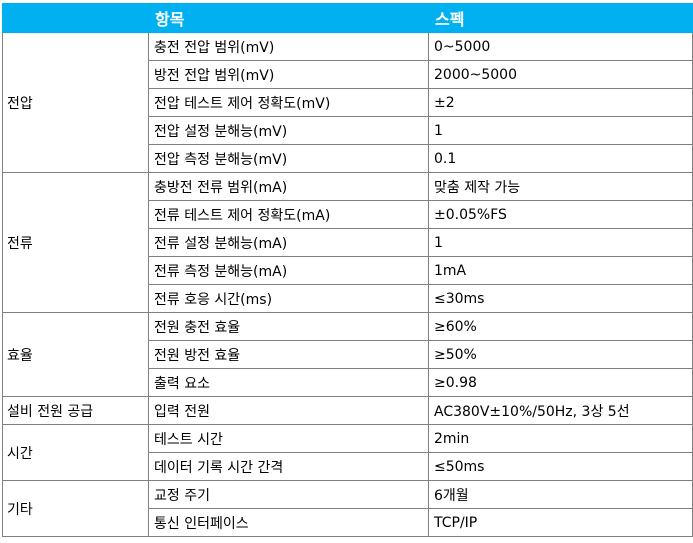 The image size is (693, 543). I want to click on table-row: 데이터 기록 시간 간격 ≤50ms, so click(348, 466).